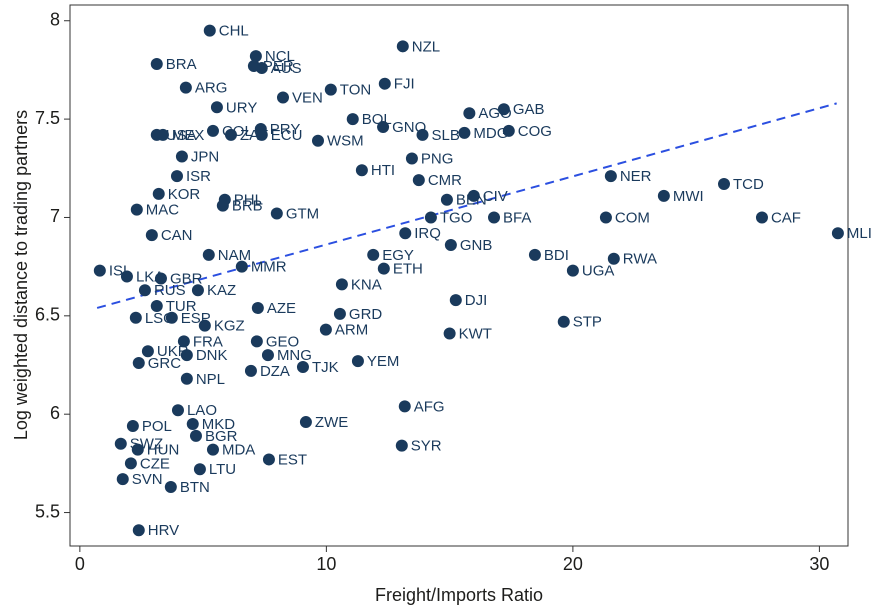 Image resolution: width=878 pixels, height=609 pixels. Describe the element at coordinates (238, 450) in the screenshot. I see `point-label: MDA` at that location.